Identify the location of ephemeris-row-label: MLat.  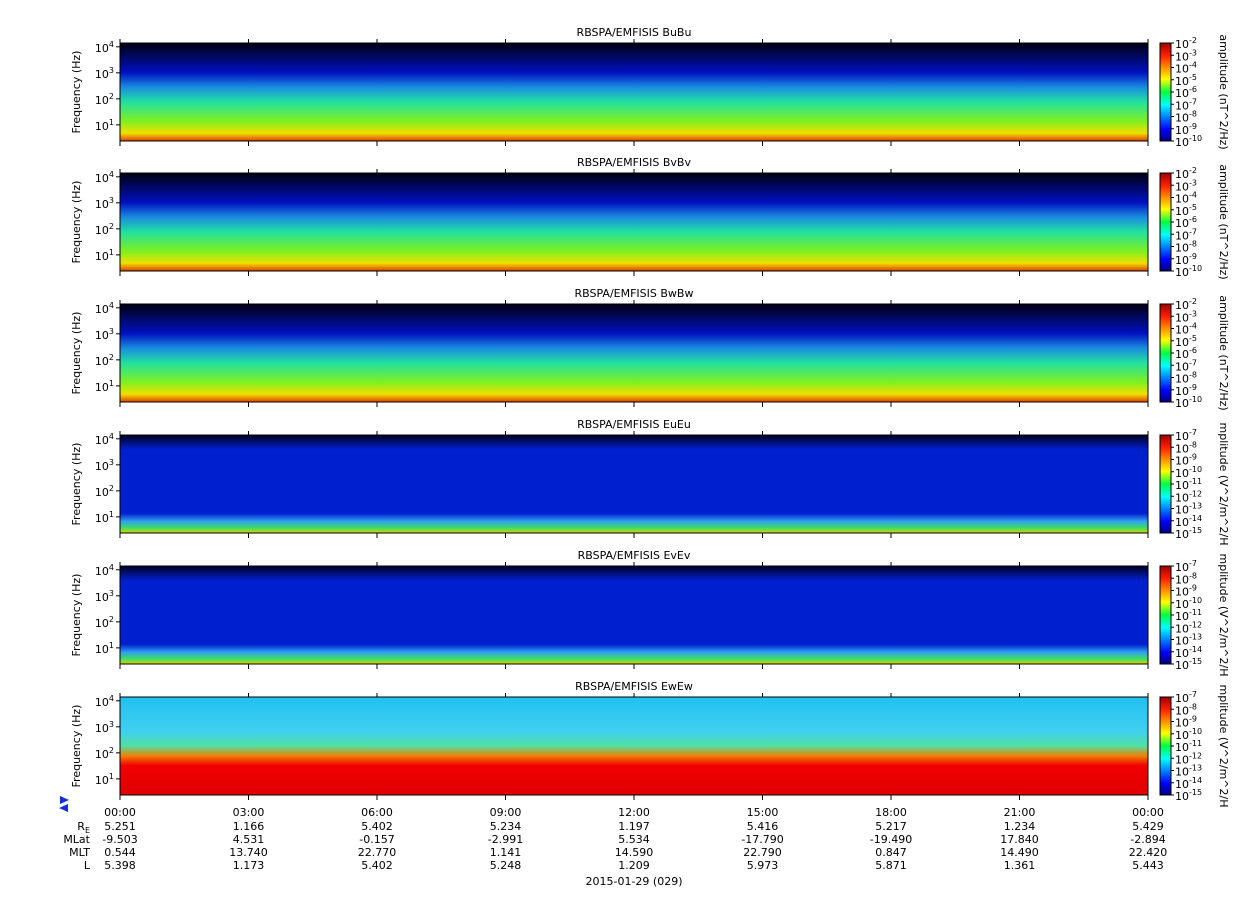
(76, 839).